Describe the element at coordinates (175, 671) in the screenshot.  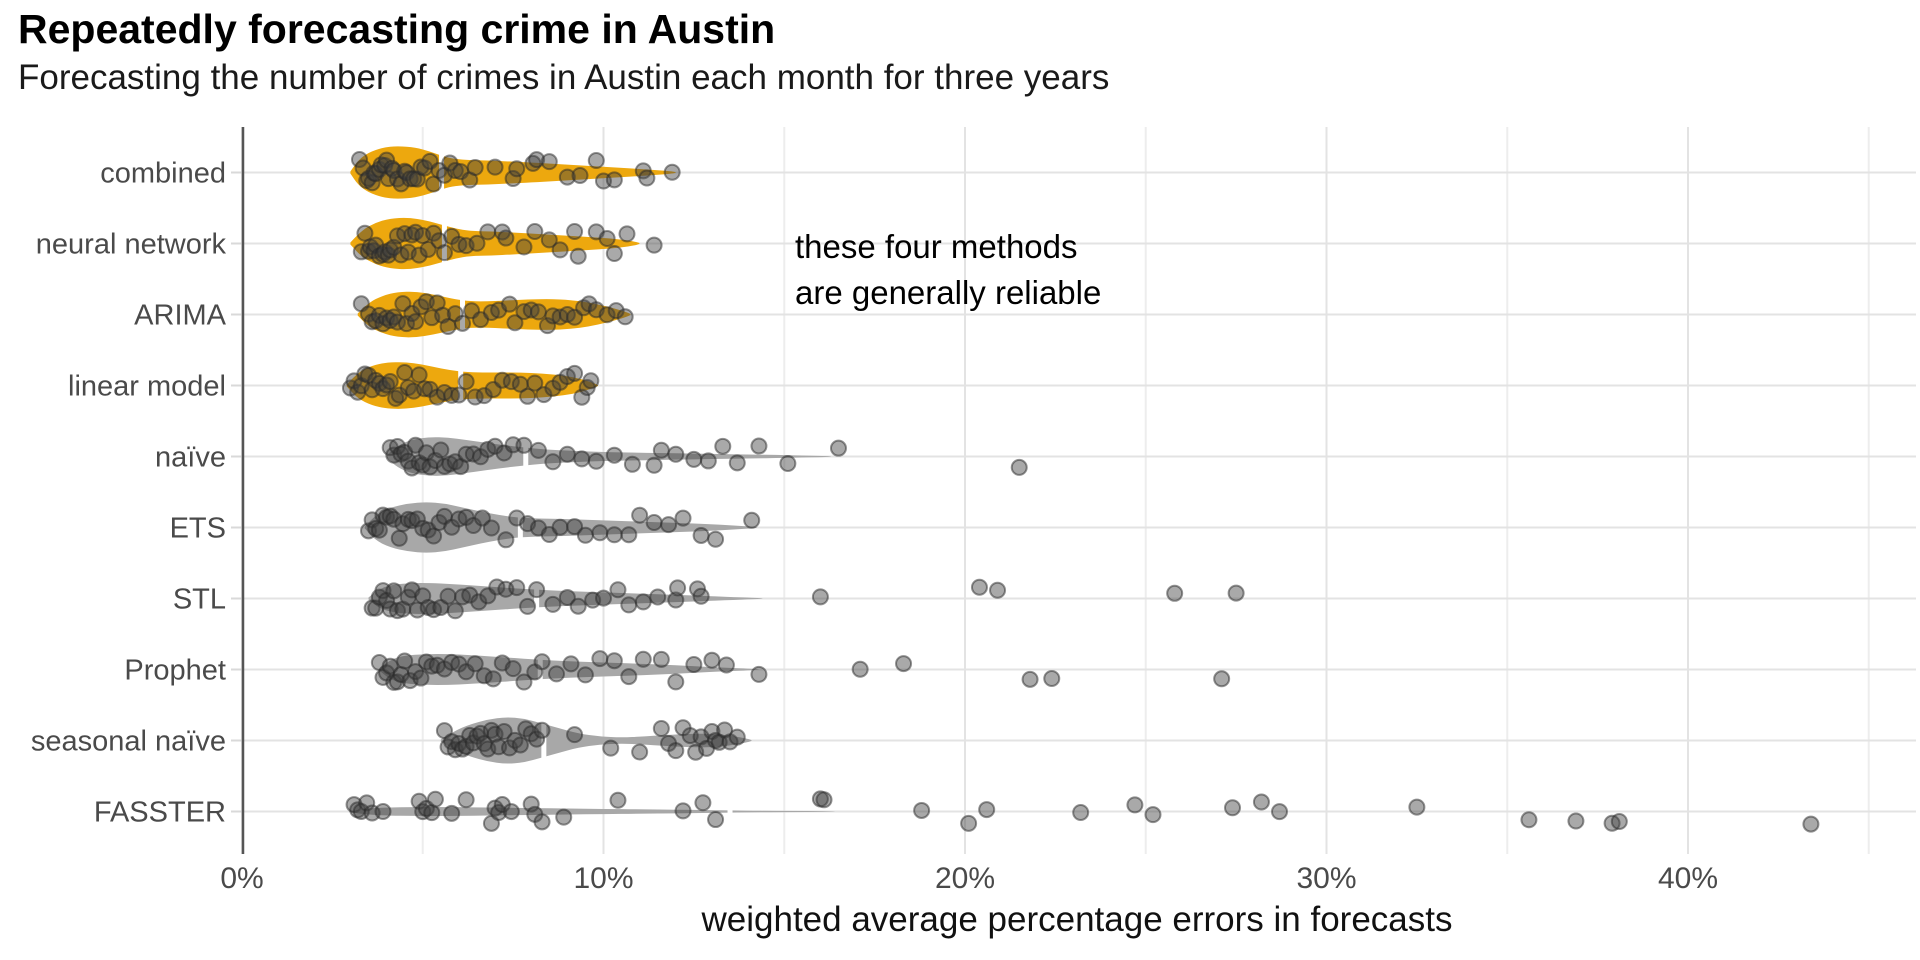
I see `y-axis-label: Prophet` at that location.